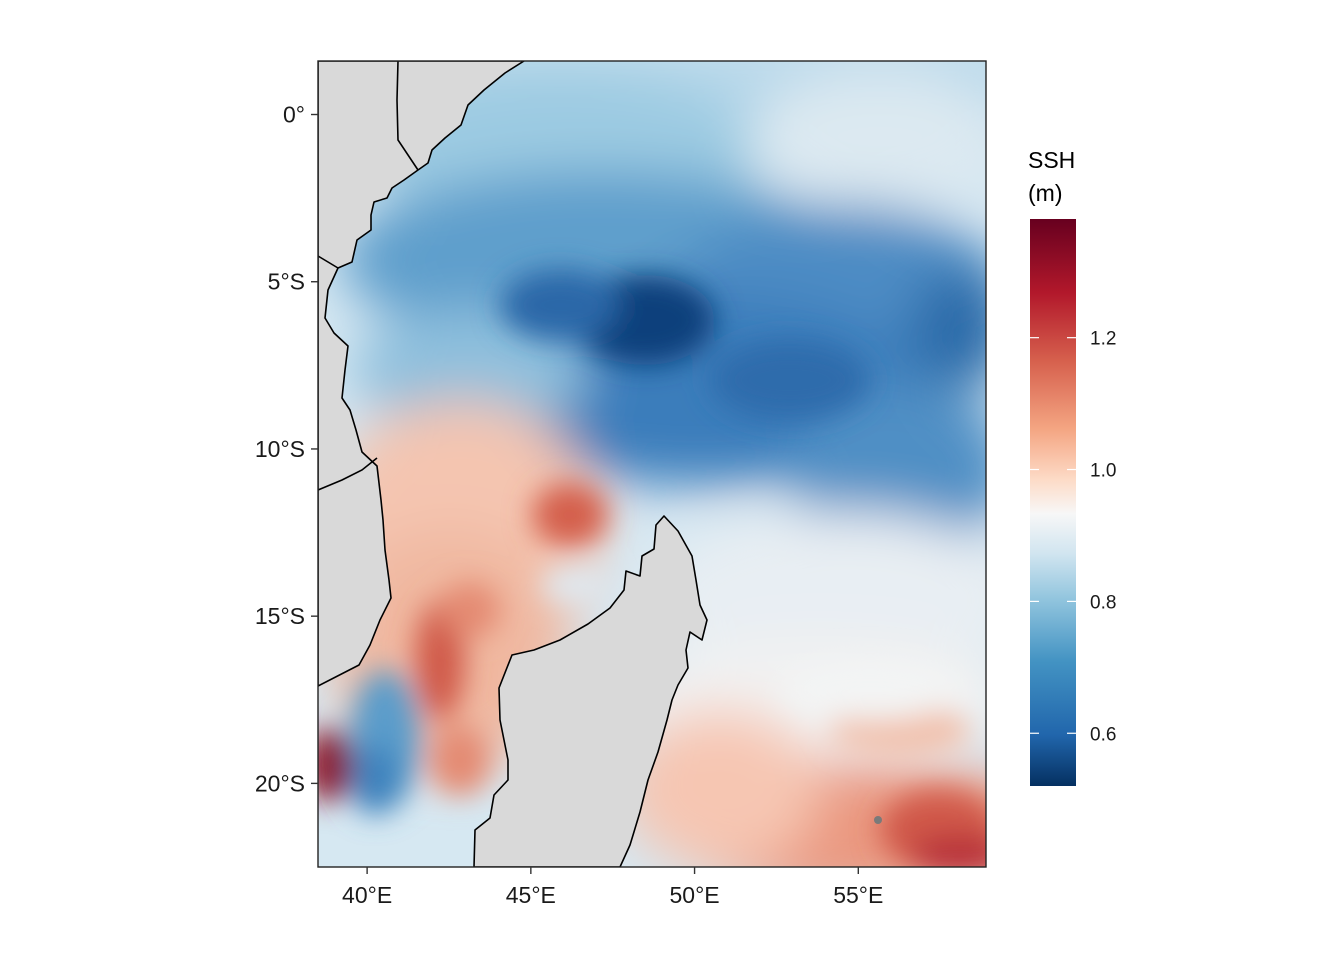 The image size is (1344, 960). I want to click on y-axis: 0° 5°S 10°S 15°S 20°S, so click(286, 449).